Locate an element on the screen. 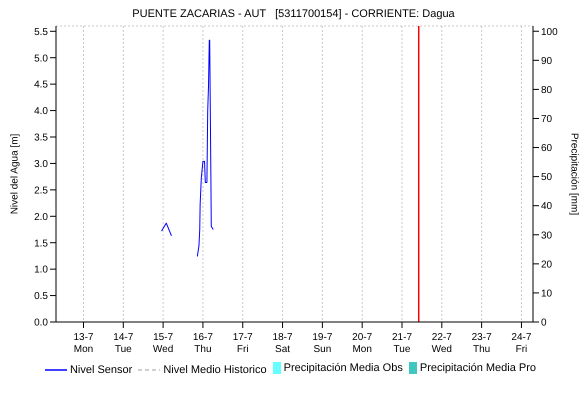 The height and width of the screenshot is (401, 587). x-tick-label: 20-7 Mon is located at coordinates (362, 343).